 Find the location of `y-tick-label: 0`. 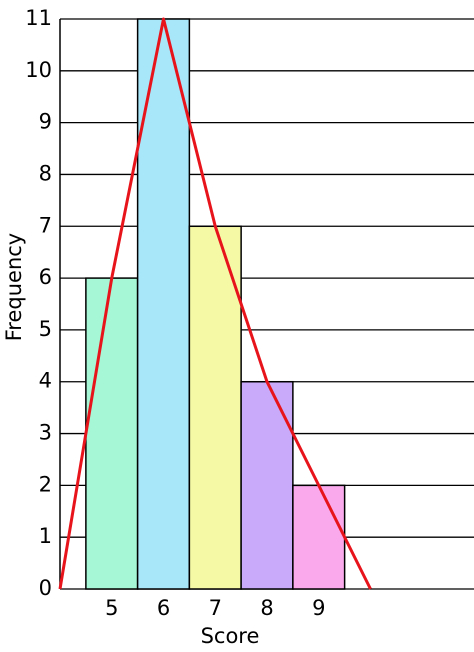

y-tick-label: 0 is located at coordinates (45, 588).